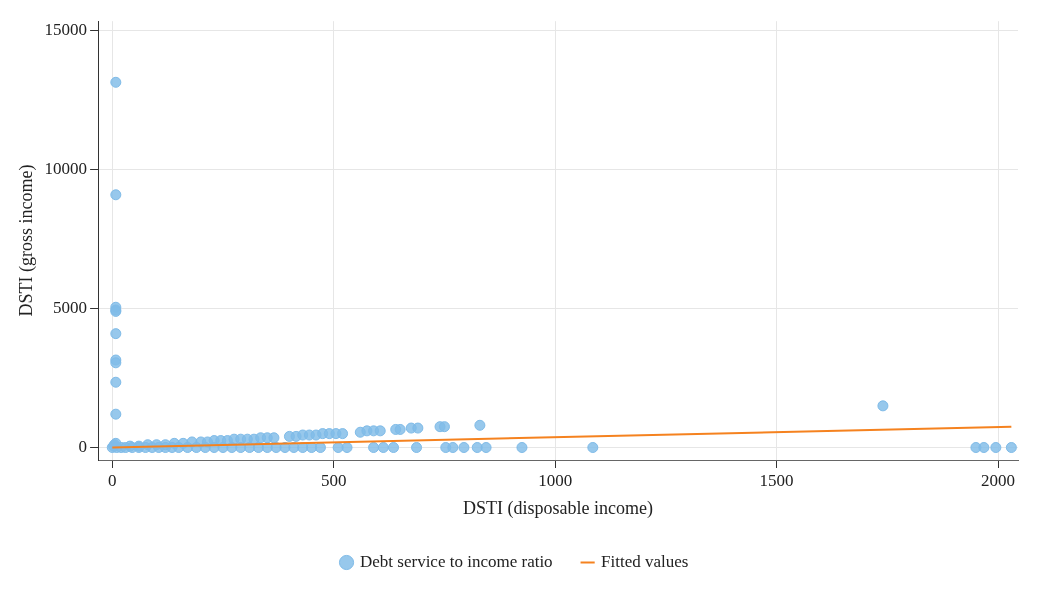 The image size is (1038, 599). I want to click on legend-label: Fitted values, so click(645, 561).